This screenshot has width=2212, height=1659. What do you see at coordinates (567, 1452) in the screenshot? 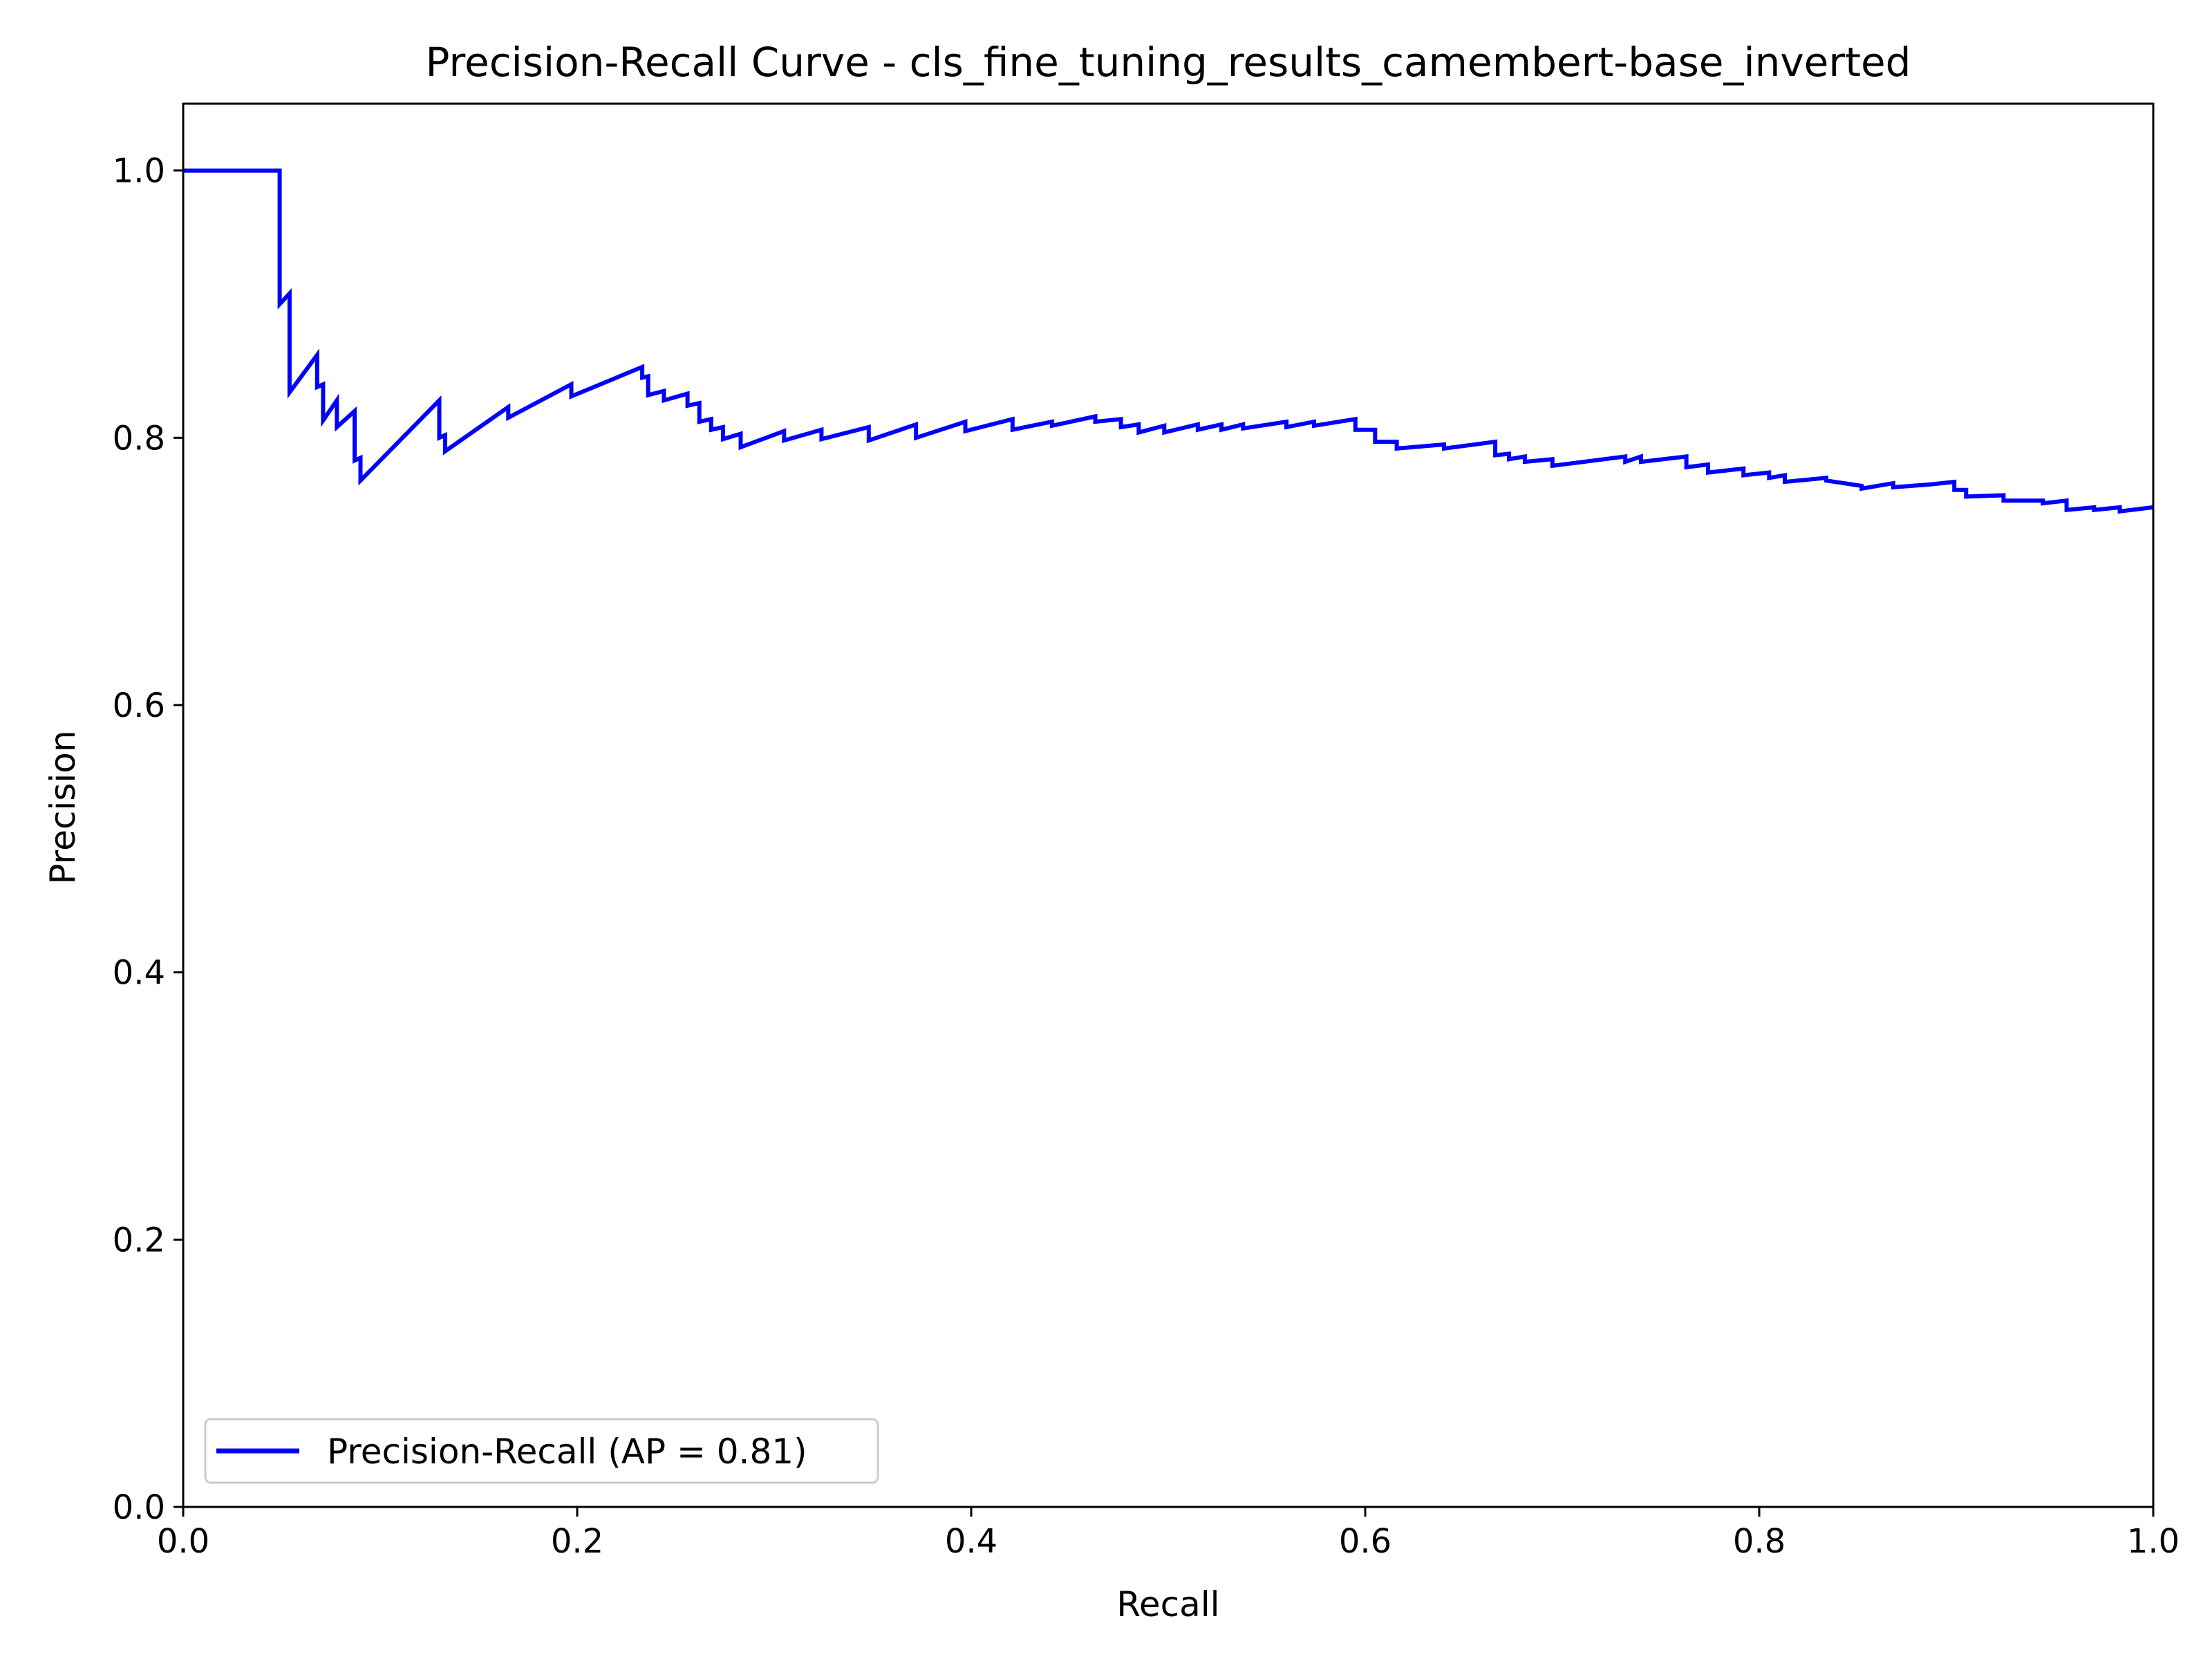
I see `legend-entry-label: Precision-Recall (AP = 0.81)` at bounding box center [567, 1452].